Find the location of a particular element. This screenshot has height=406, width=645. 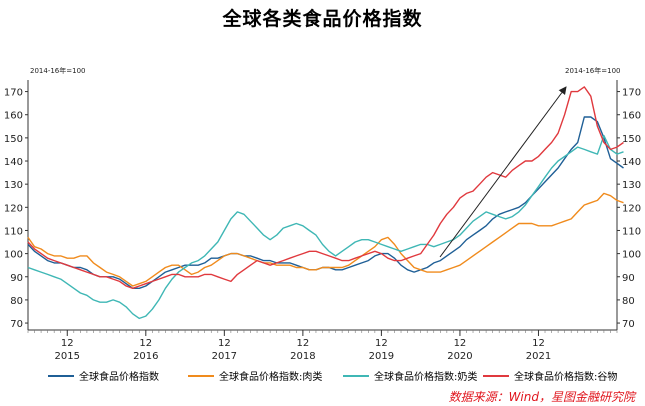

y-tick-label-left: 90 is located at coordinates (16, 278).